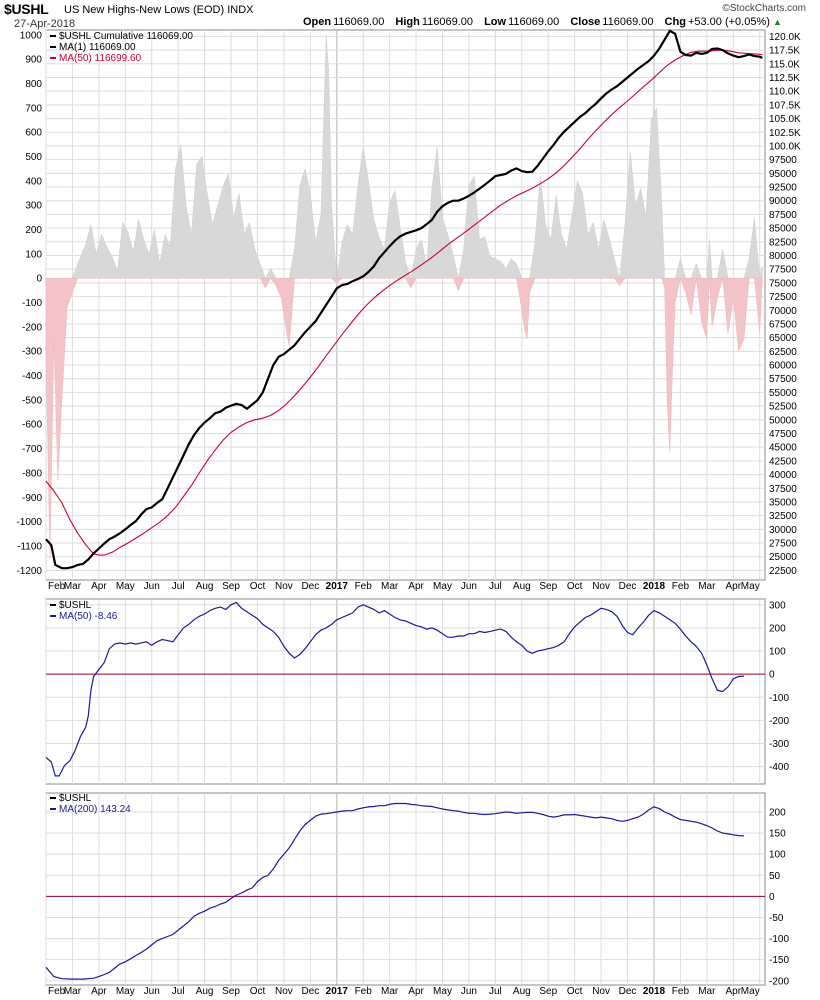 This screenshot has height=1000, width=820. I want to click on right-tick-label: 75000, so click(783, 283).